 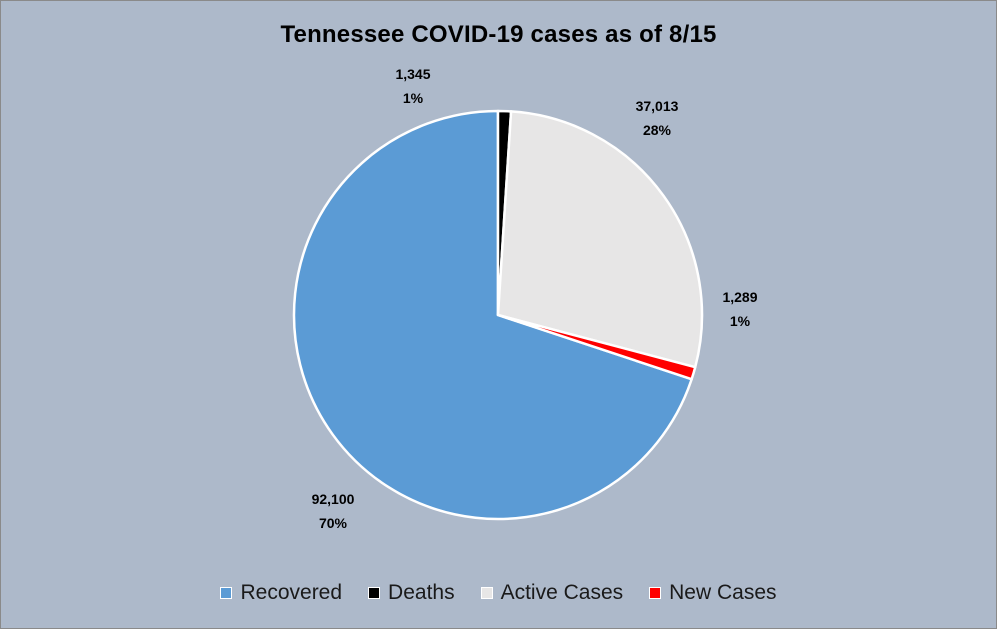 I want to click on legend-swatch-active-cases, so click(x=486, y=593).